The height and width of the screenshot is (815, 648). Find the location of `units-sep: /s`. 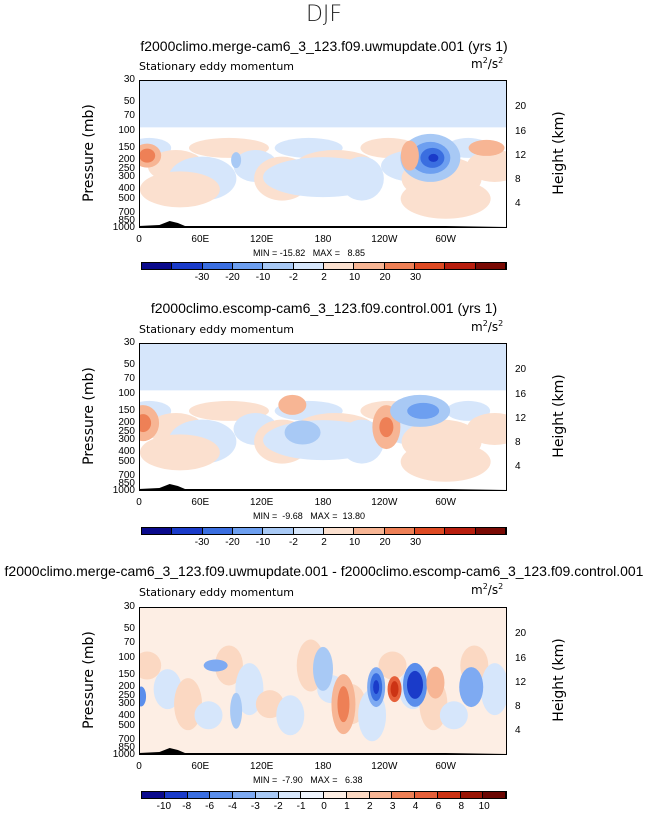

units-sep: /s is located at coordinates (493, 64).